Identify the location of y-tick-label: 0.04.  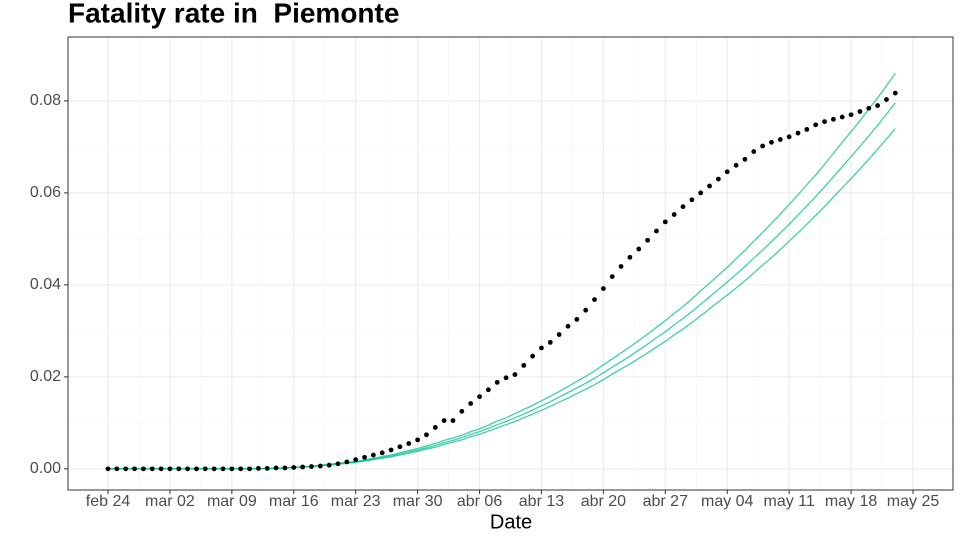
(45, 284).